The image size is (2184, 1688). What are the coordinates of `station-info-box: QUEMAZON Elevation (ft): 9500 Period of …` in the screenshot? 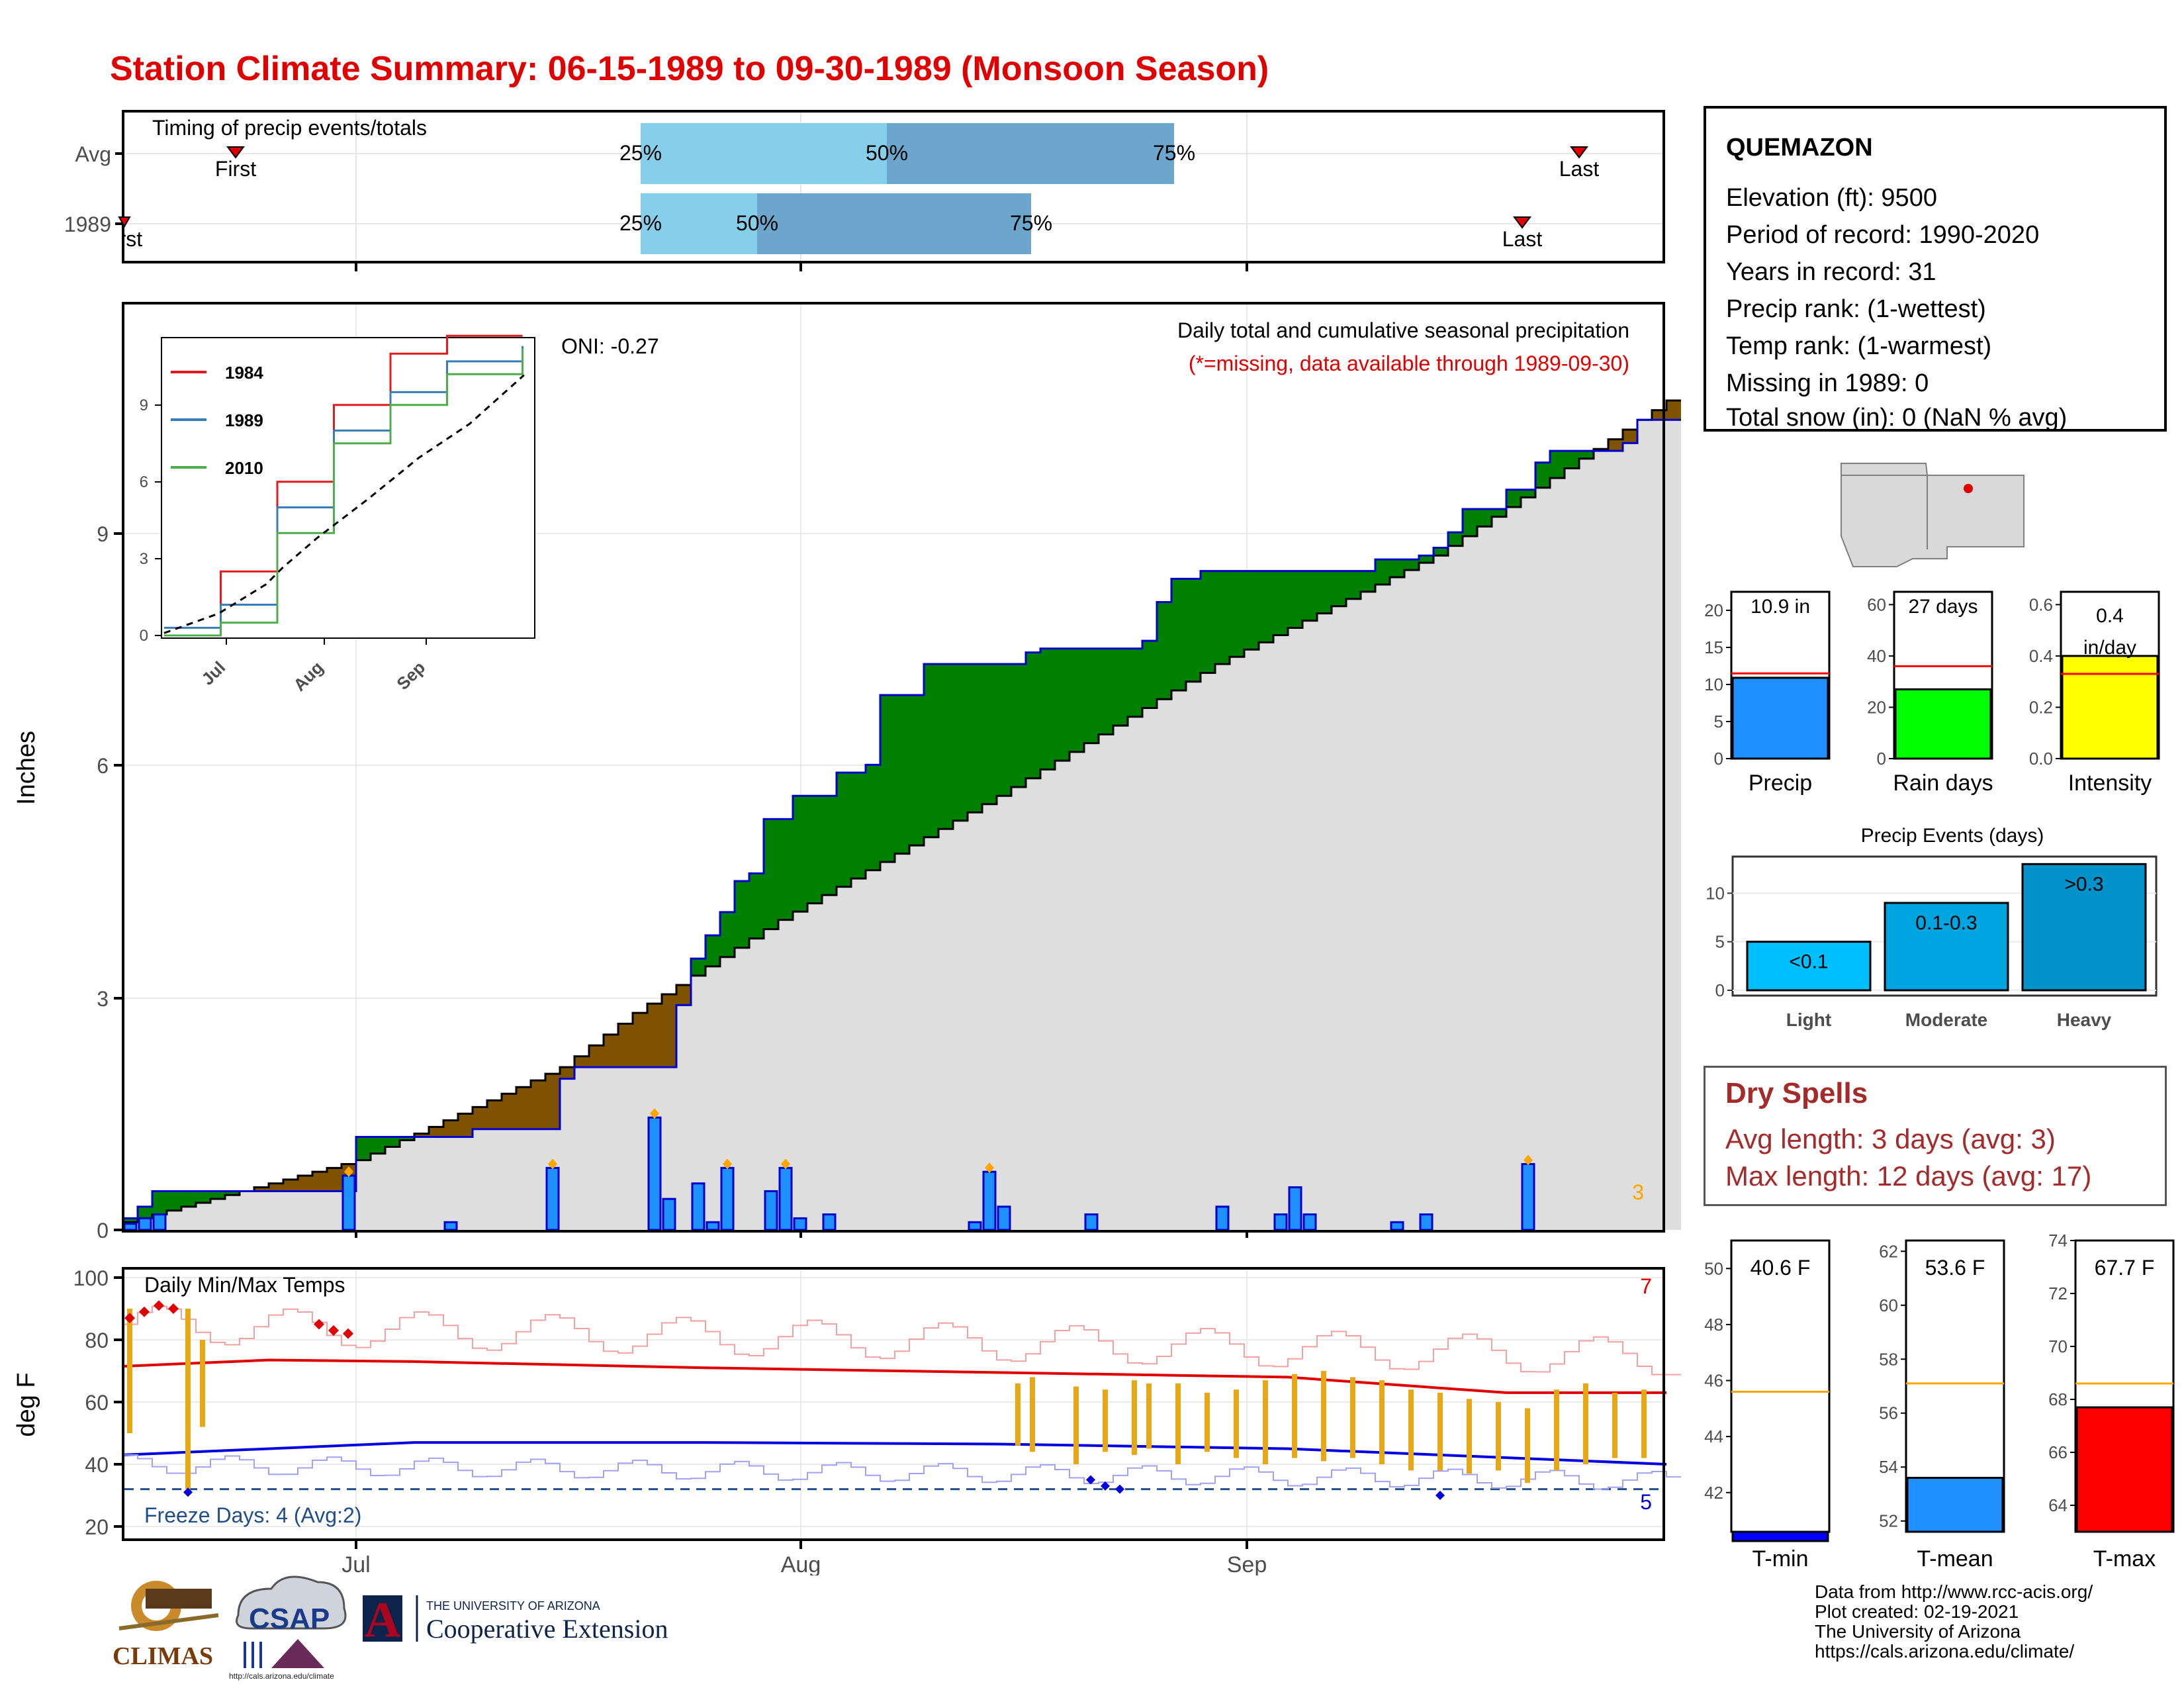 It's located at (1935, 269).